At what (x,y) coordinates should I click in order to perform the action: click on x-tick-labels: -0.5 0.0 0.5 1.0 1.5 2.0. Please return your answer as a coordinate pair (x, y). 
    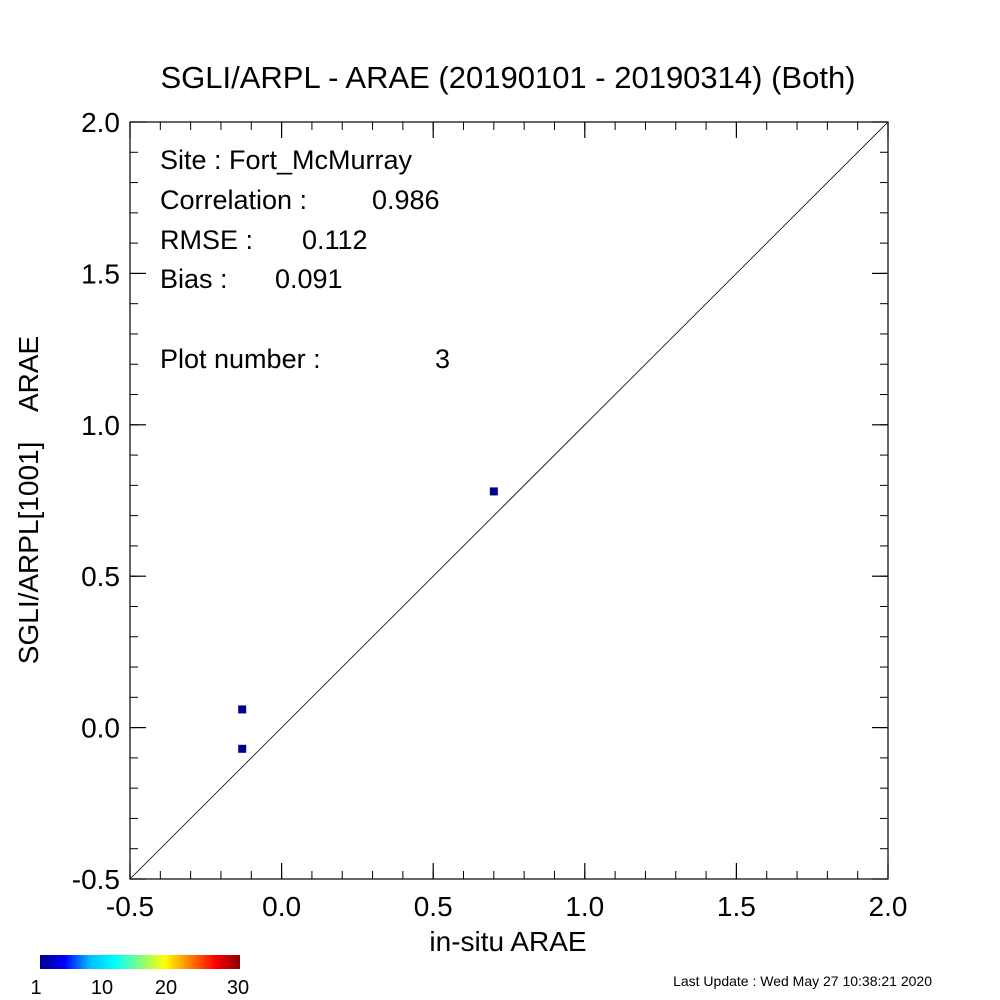
    Looking at the image, I should click on (507, 906).